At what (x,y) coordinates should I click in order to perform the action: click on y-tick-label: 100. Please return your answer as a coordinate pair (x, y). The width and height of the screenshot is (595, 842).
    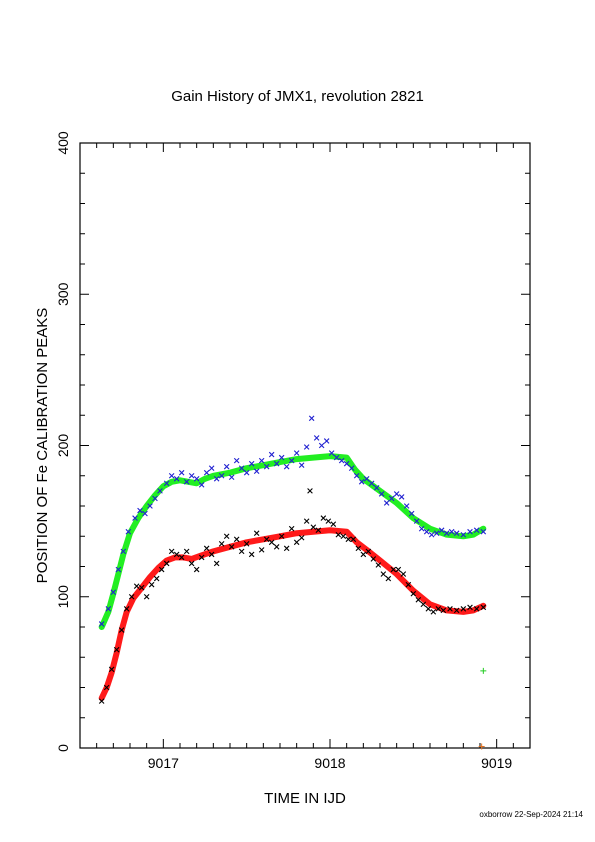
    Looking at the image, I should click on (63, 597).